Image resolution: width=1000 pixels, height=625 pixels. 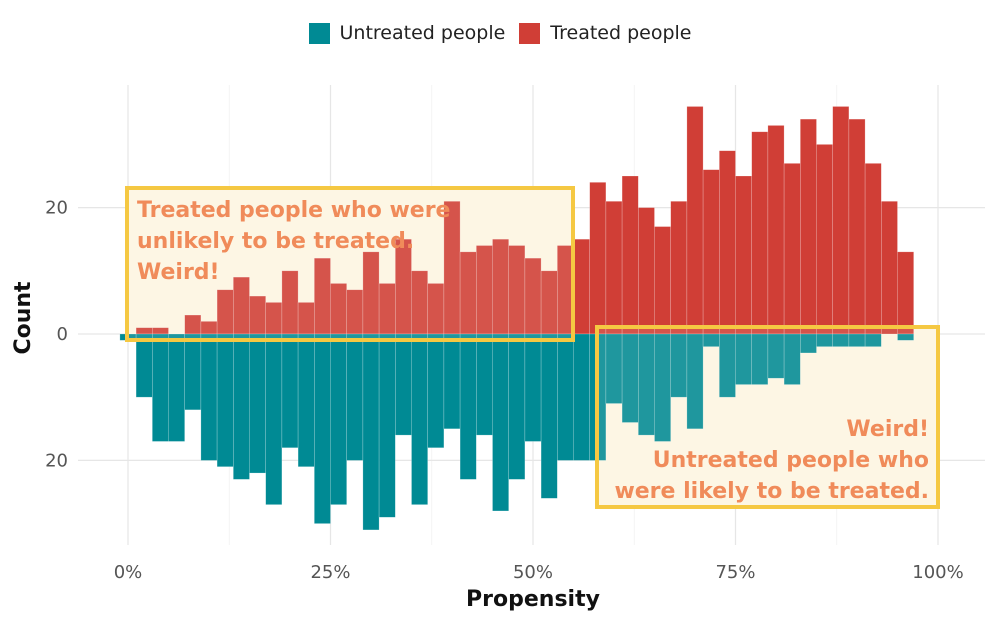 I want to click on legend-label-untreated: Untreated people, so click(x=422, y=33).